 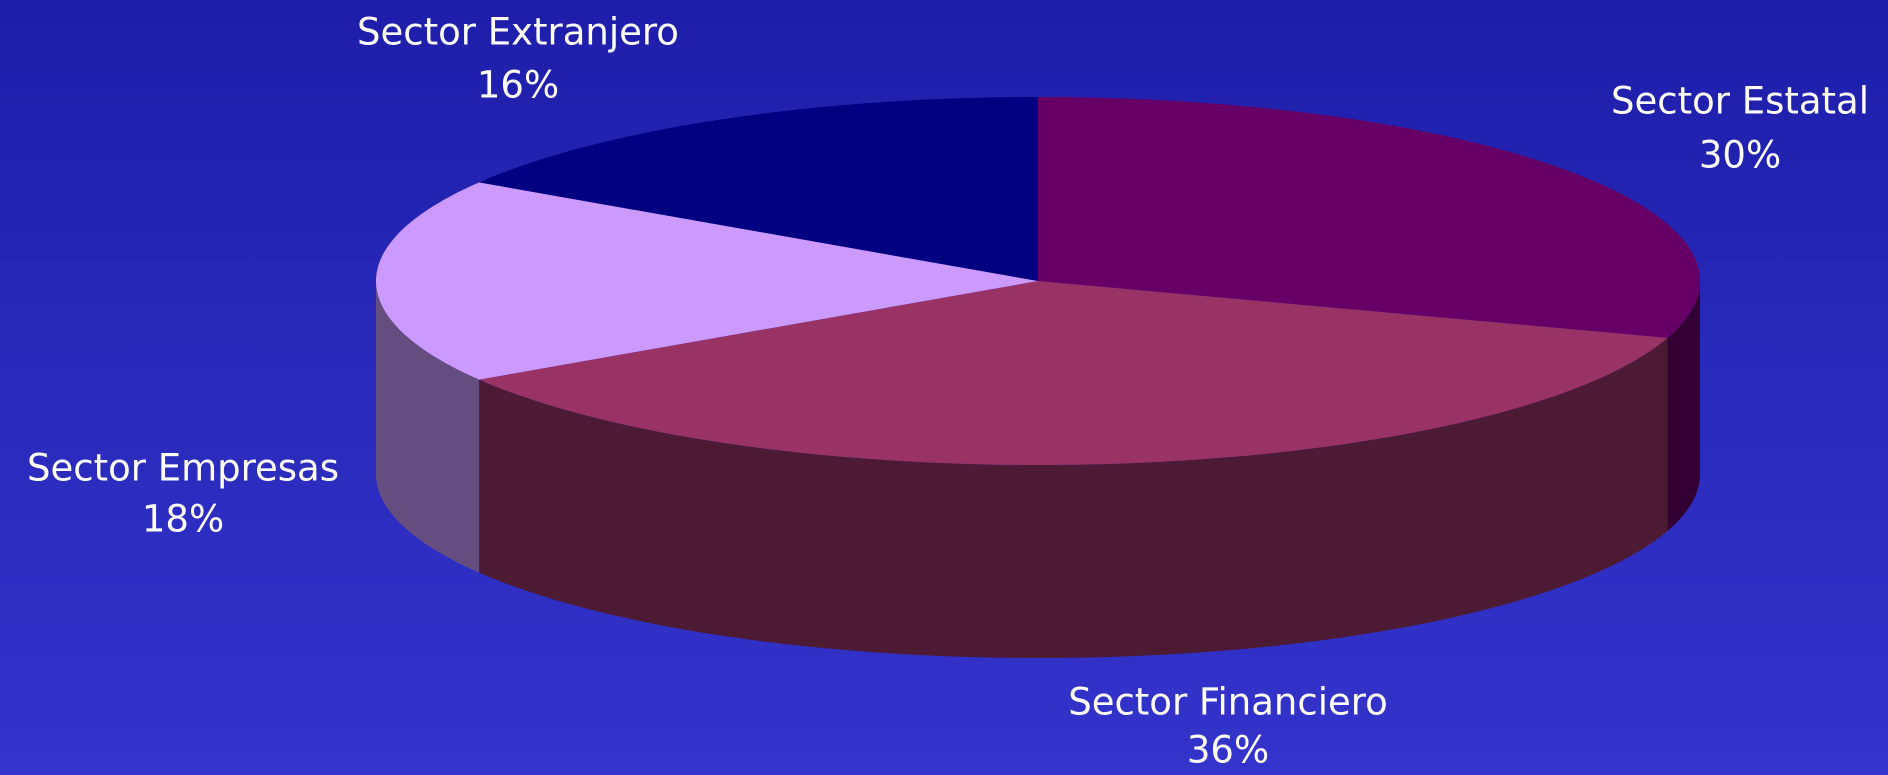 I want to click on slice-label: Sector Empresas, so click(x=183, y=468).